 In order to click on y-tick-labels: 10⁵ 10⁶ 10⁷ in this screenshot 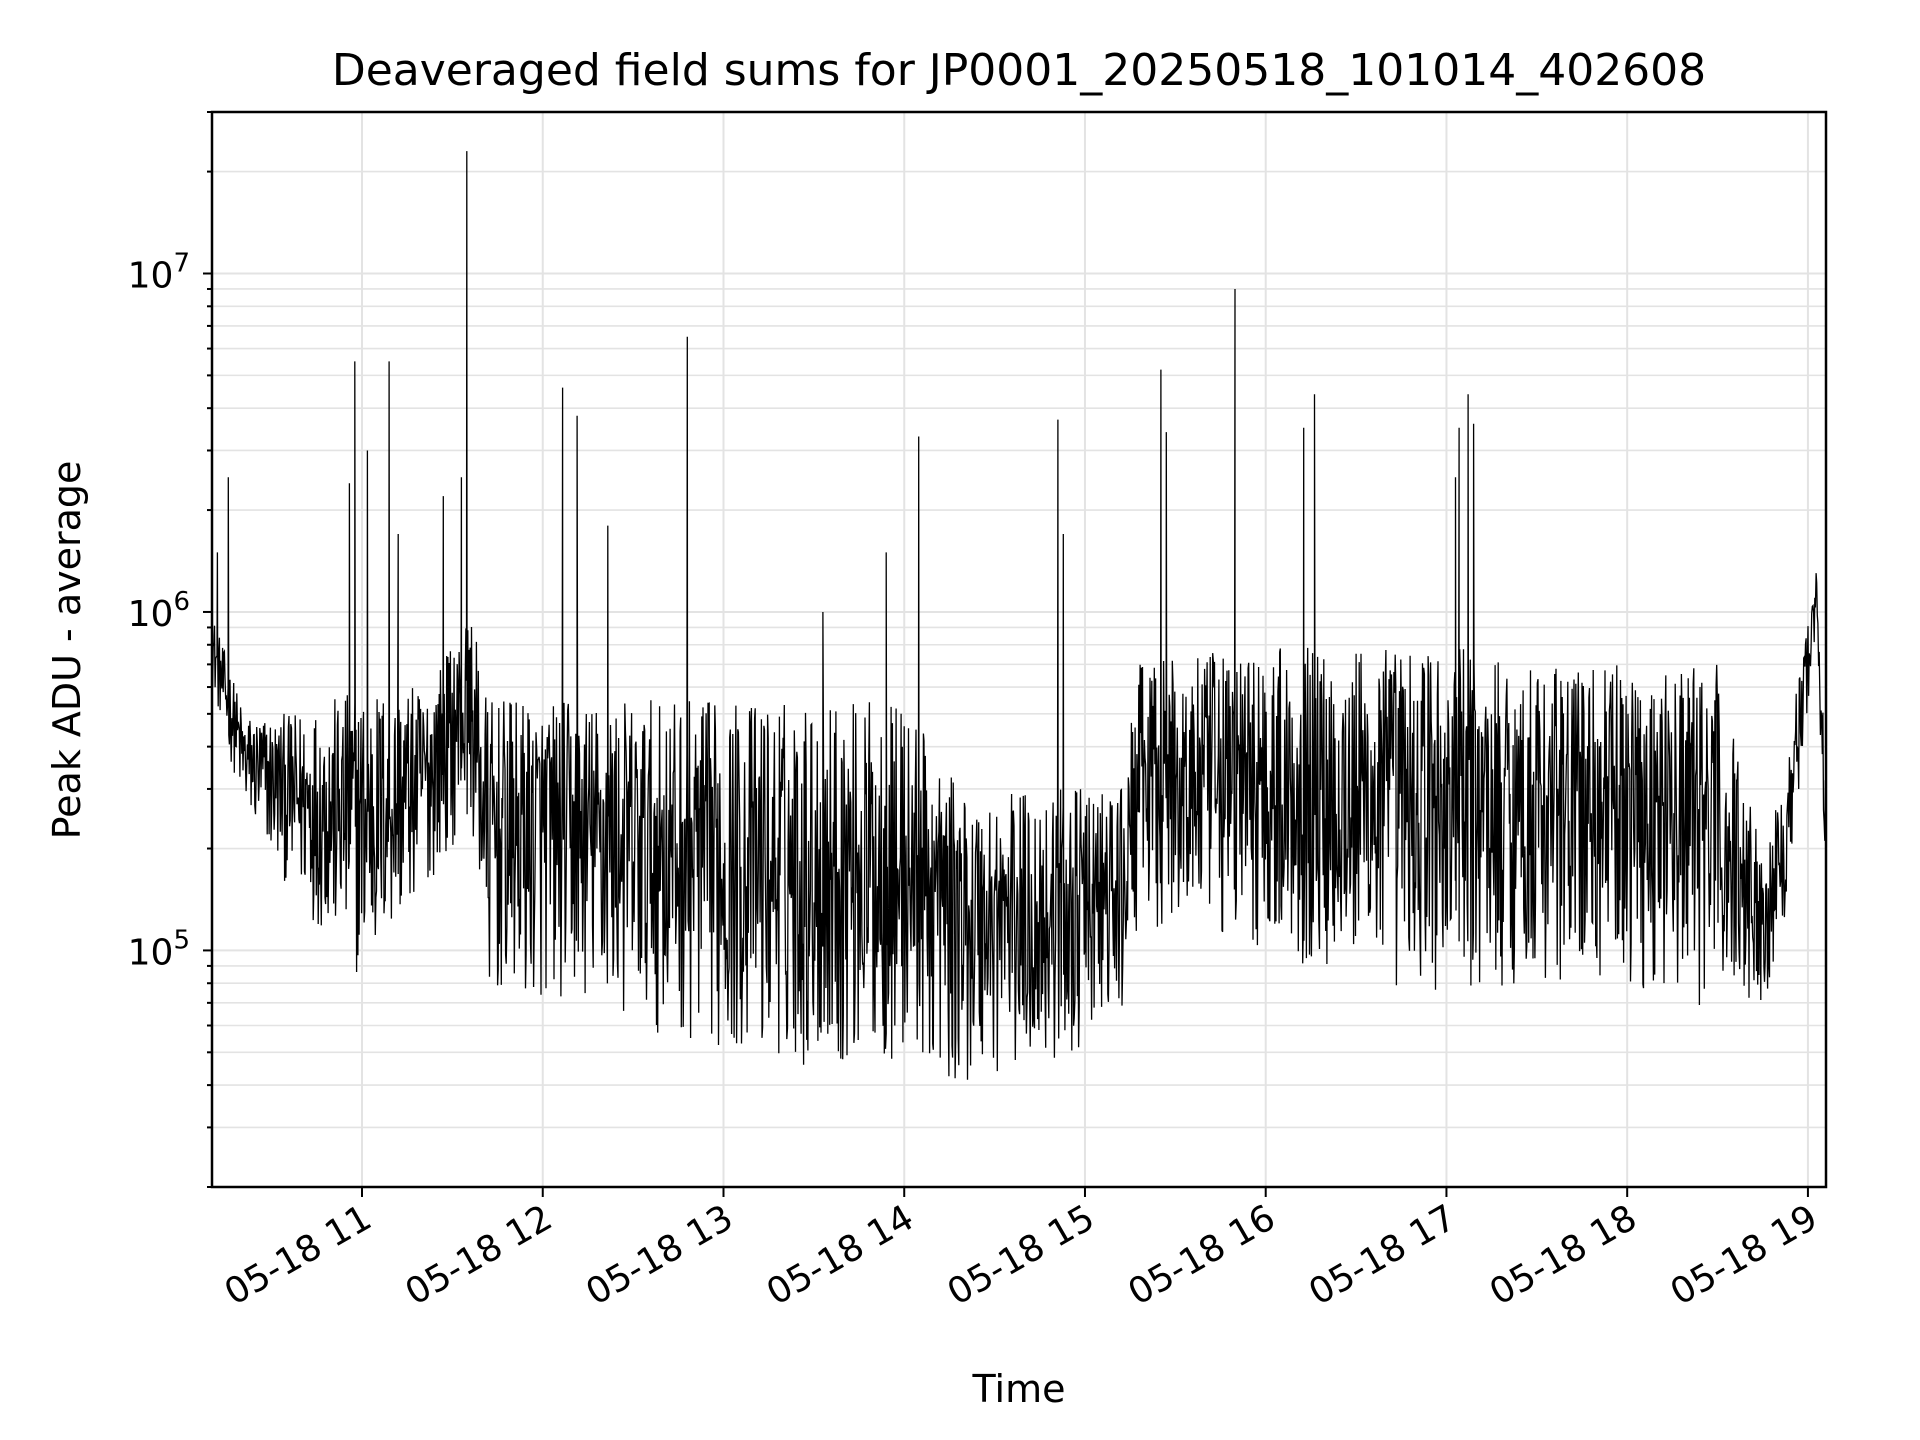, I will do `click(159, 610)`.